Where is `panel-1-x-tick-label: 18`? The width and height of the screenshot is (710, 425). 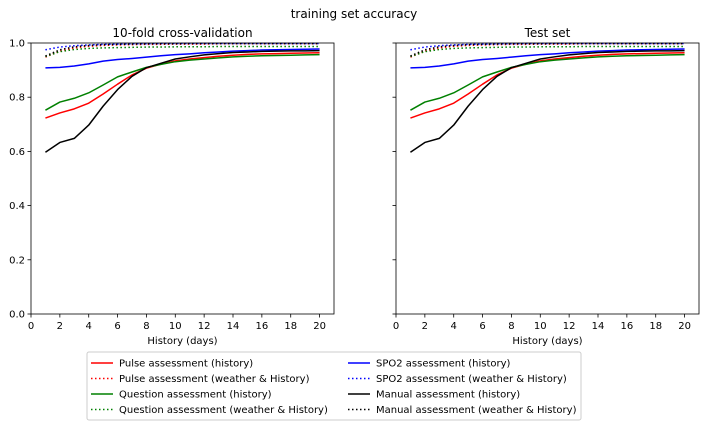 panel-1-x-tick-label: 18 is located at coordinates (290, 326).